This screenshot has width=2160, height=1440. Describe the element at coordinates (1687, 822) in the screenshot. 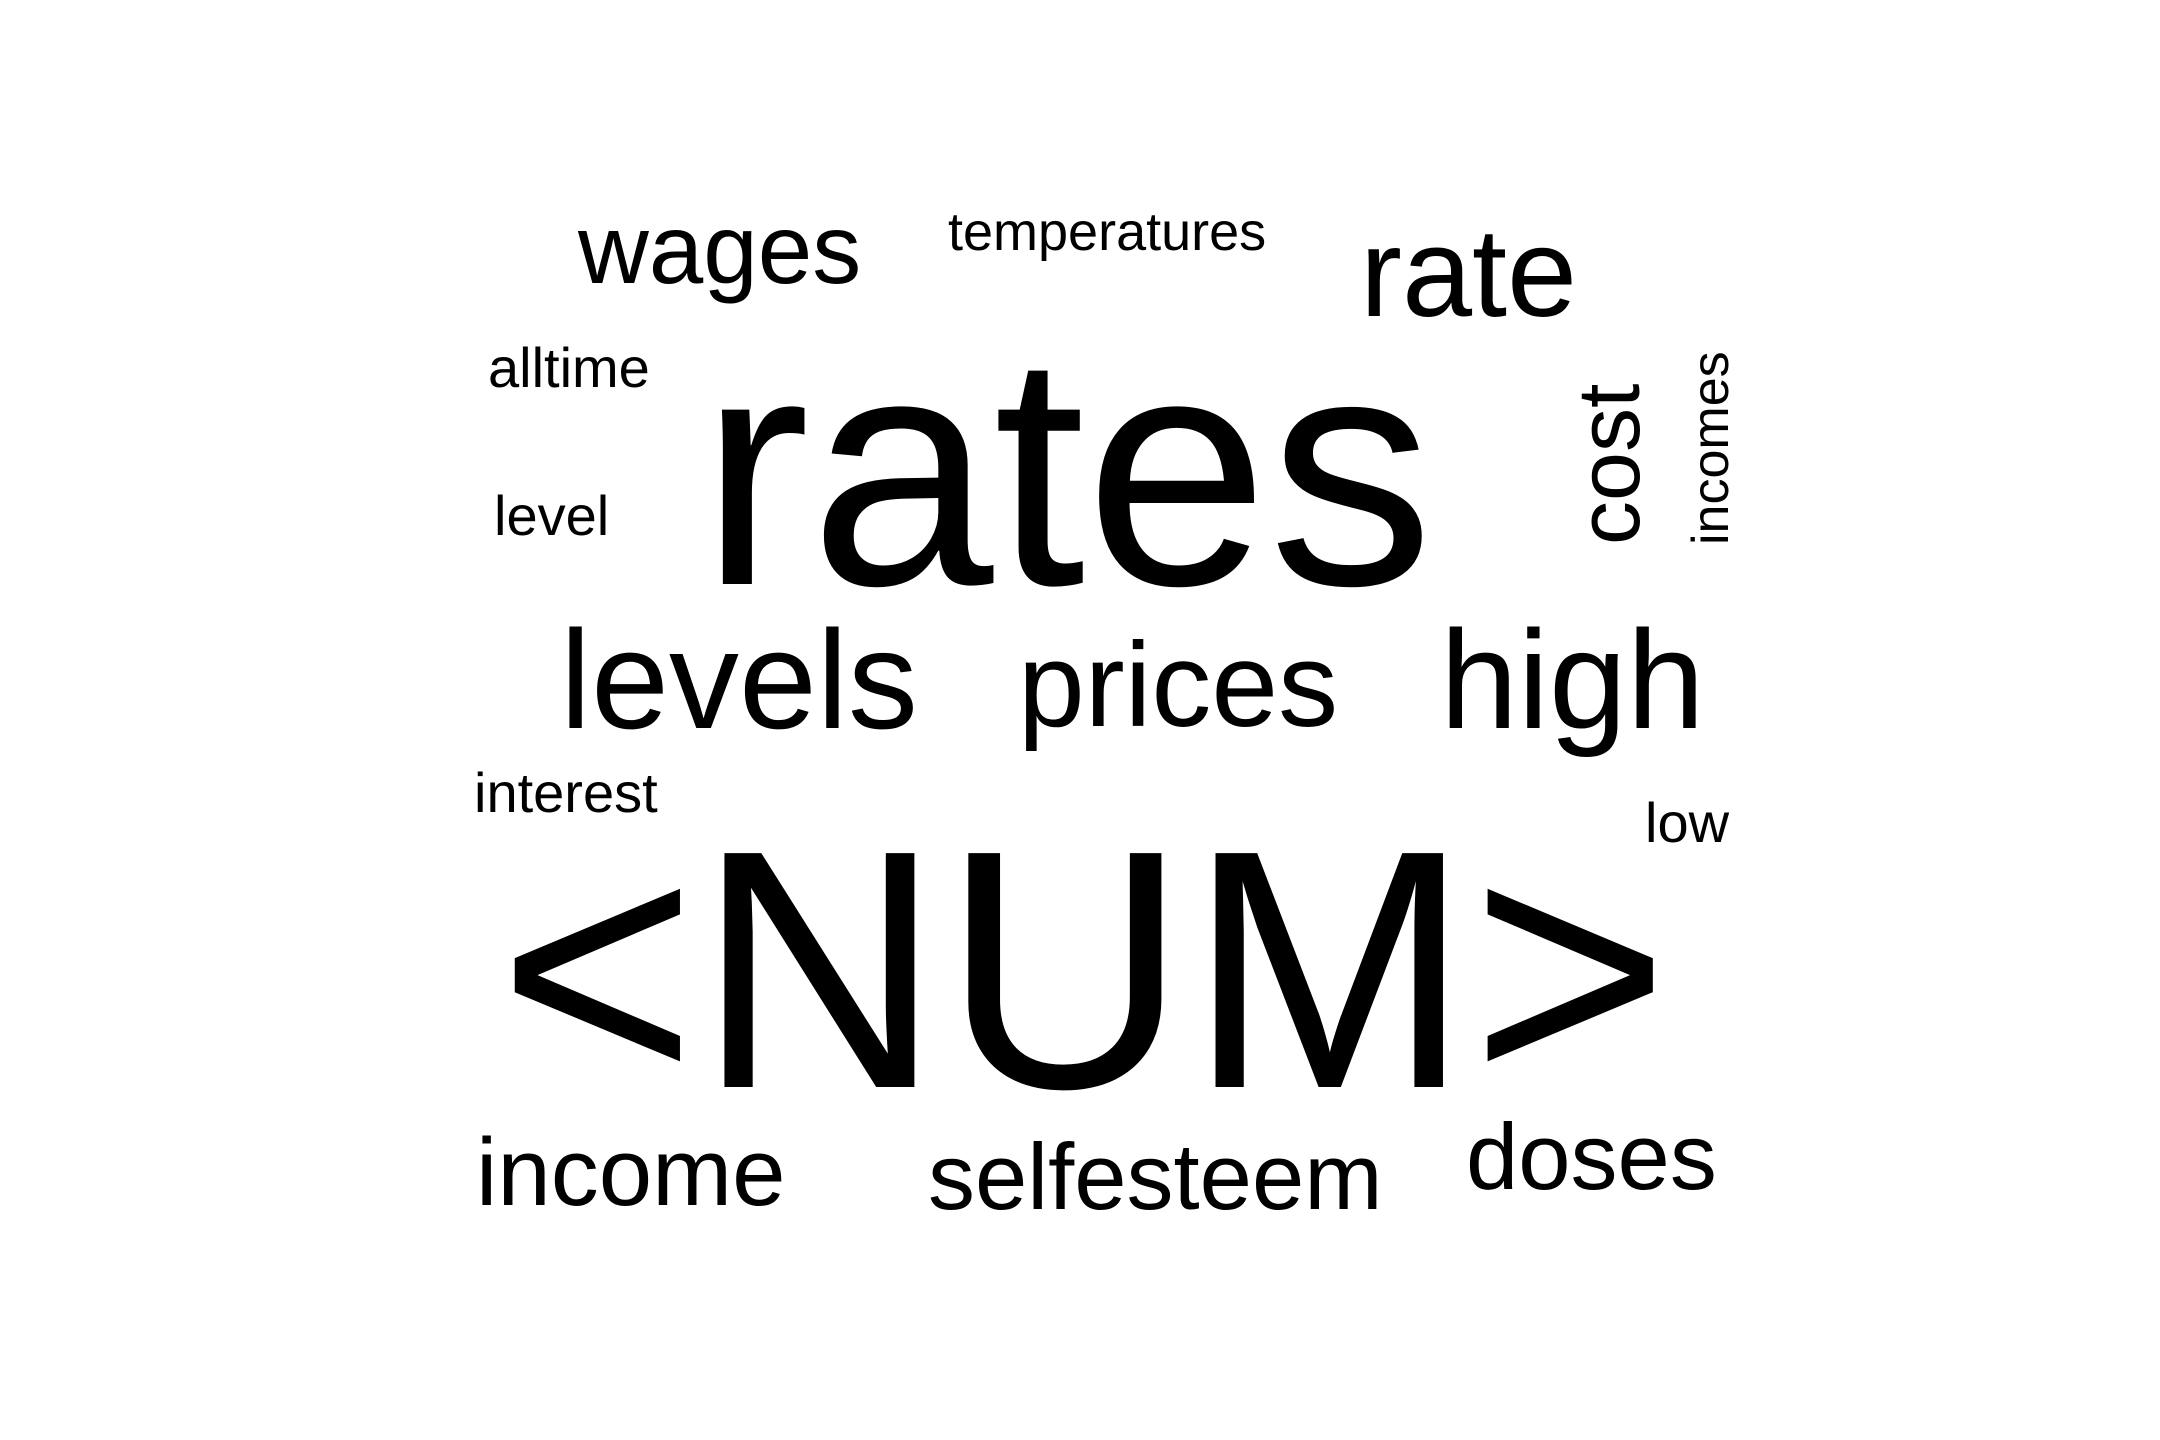

I see `word-low: low` at that location.